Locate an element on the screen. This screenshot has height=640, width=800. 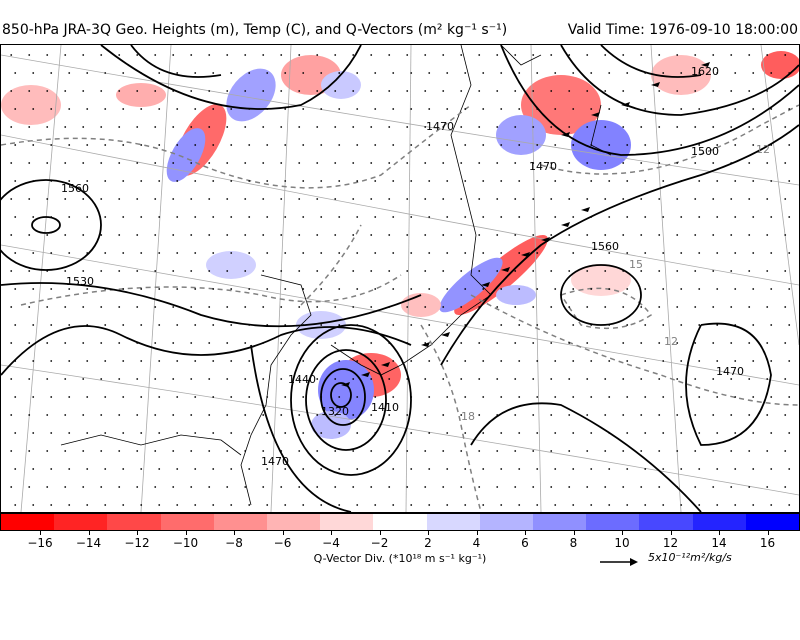
colorbar-tick-label: −8 is located at coordinates (234, 543).